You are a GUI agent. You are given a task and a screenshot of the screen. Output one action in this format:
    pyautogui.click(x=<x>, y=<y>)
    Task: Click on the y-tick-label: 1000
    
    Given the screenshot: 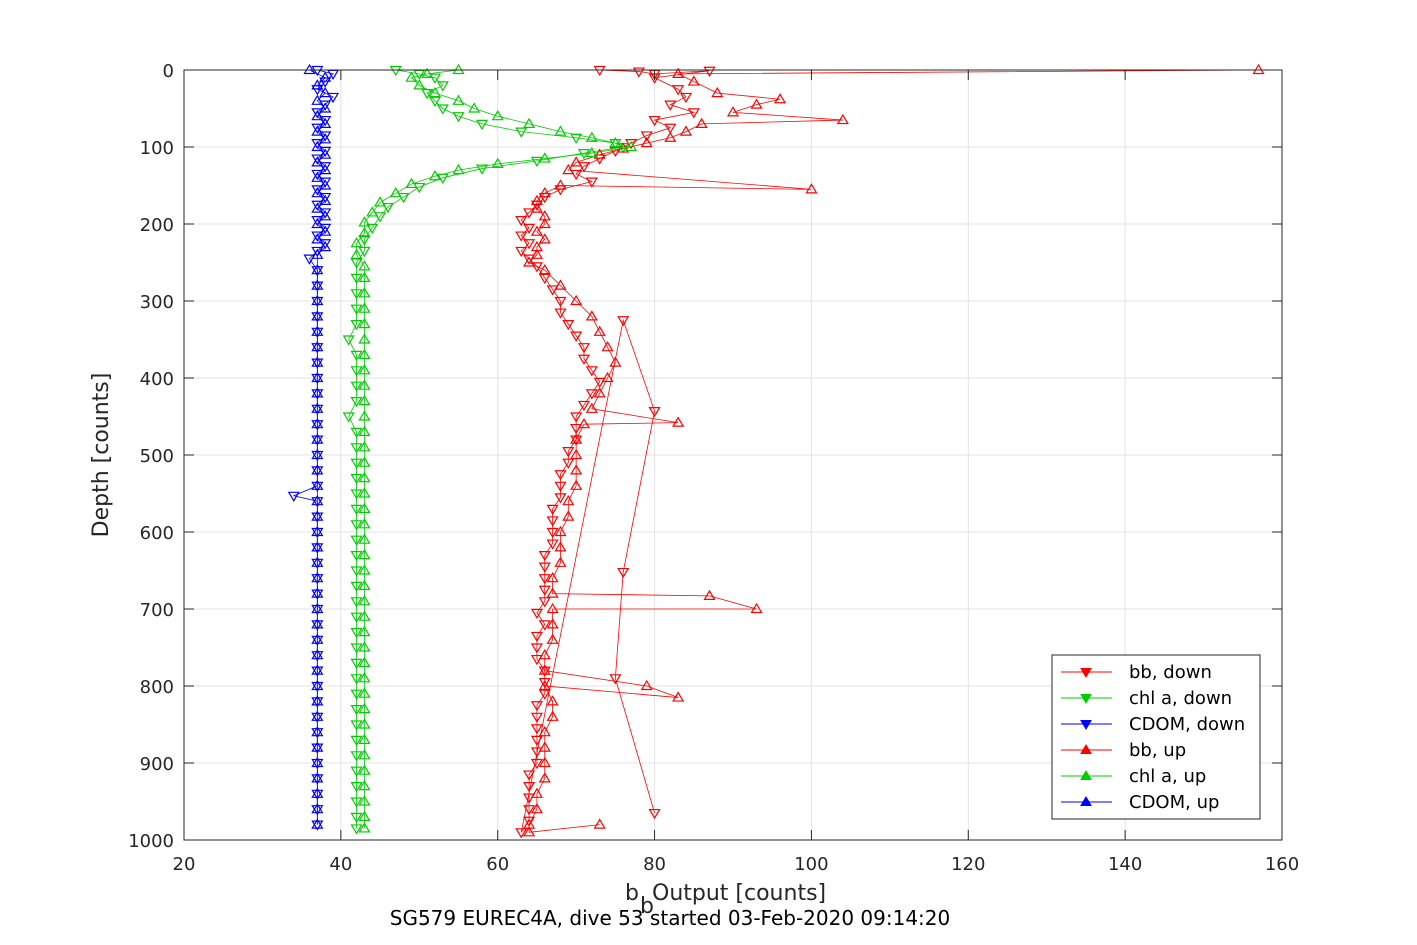 What is the action you would take?
    pyautogui.click(x=151, y=841)
    